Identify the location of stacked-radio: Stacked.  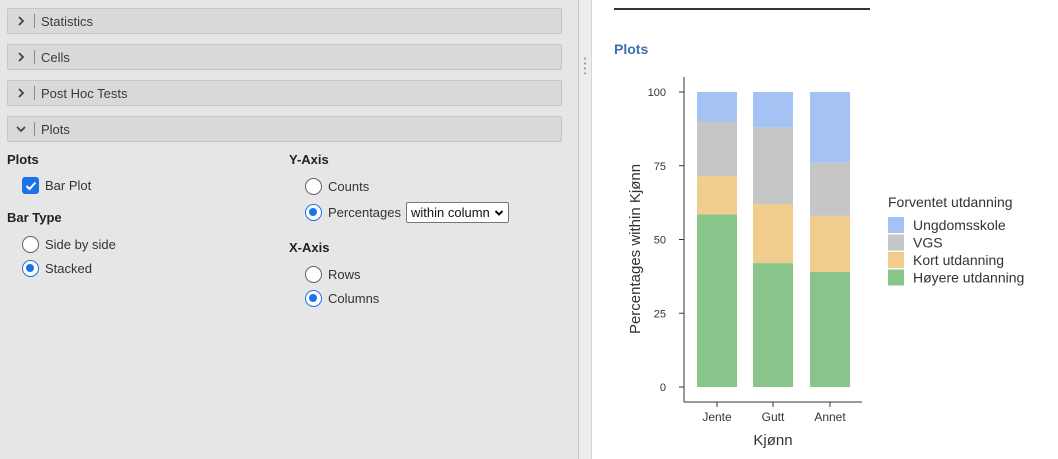
(57, 268).